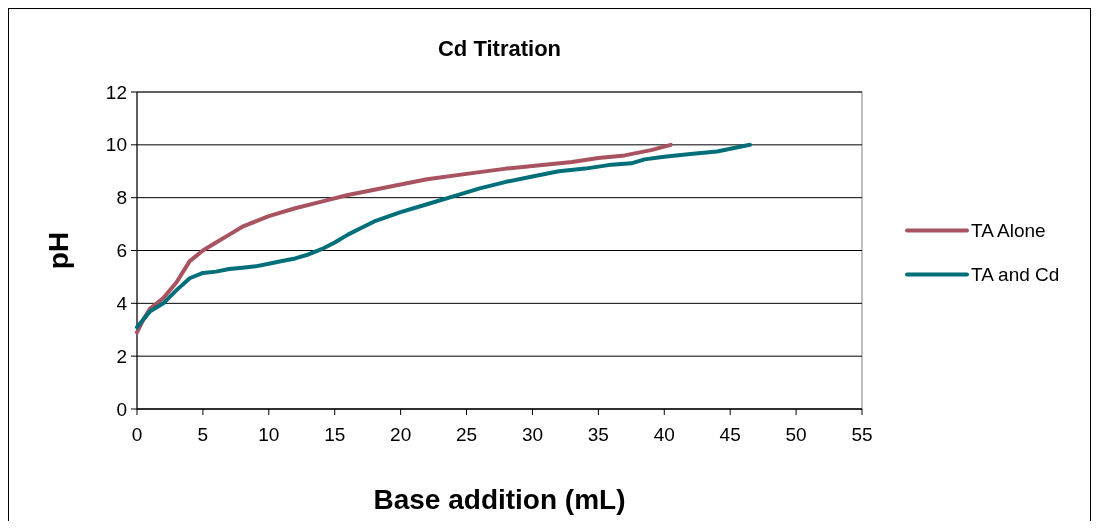 The height and width of the screenshot is (529, 1099). What do you see at coordinates (730, 434) in the screenshot?
I see `x-tick-label: 45` at bounding box center [730, 434].